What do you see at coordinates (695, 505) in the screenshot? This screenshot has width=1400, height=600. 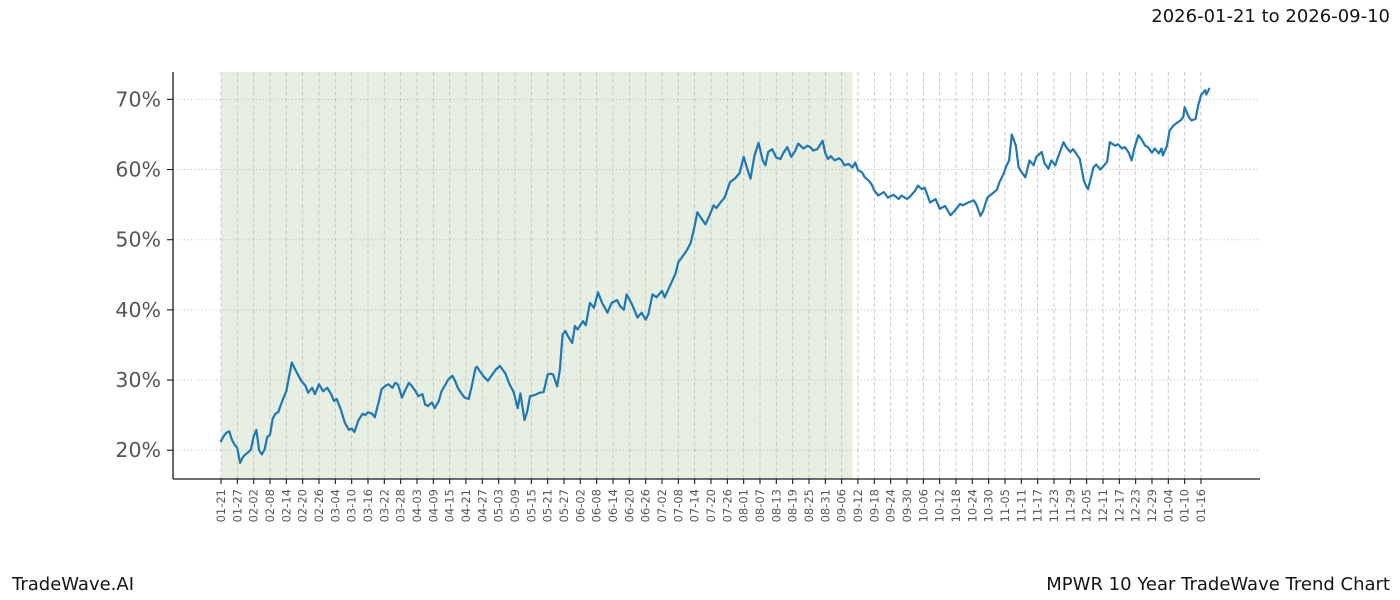 I see `x-tick-label: 07-14` at bounding box center [695, 505].